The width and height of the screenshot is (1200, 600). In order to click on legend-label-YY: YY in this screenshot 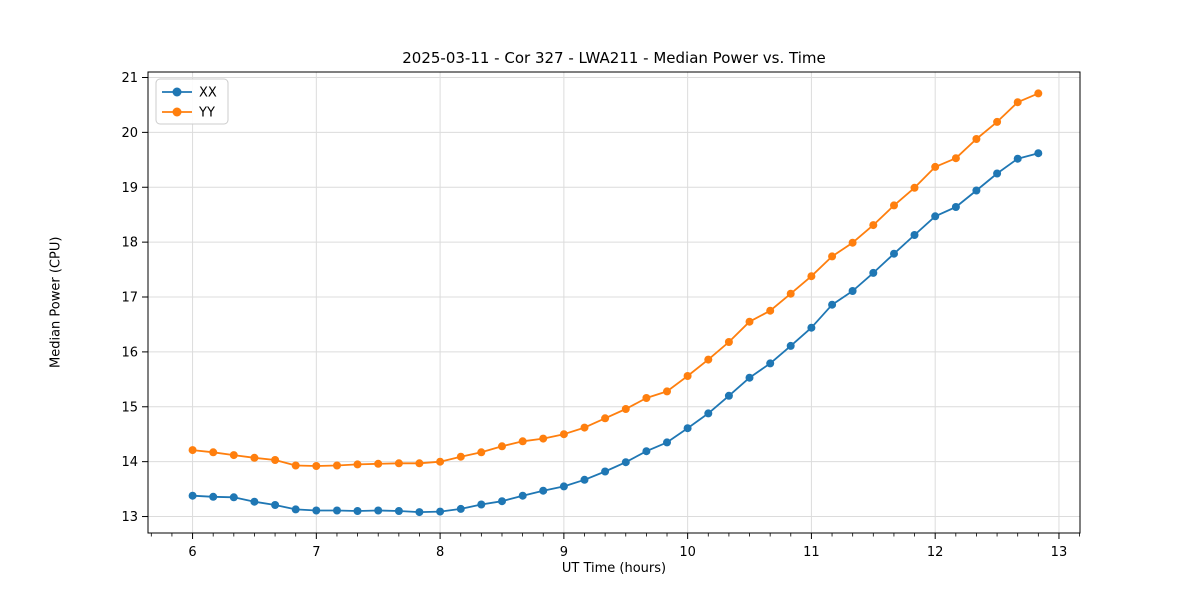, I will do `click(206, 113)`.